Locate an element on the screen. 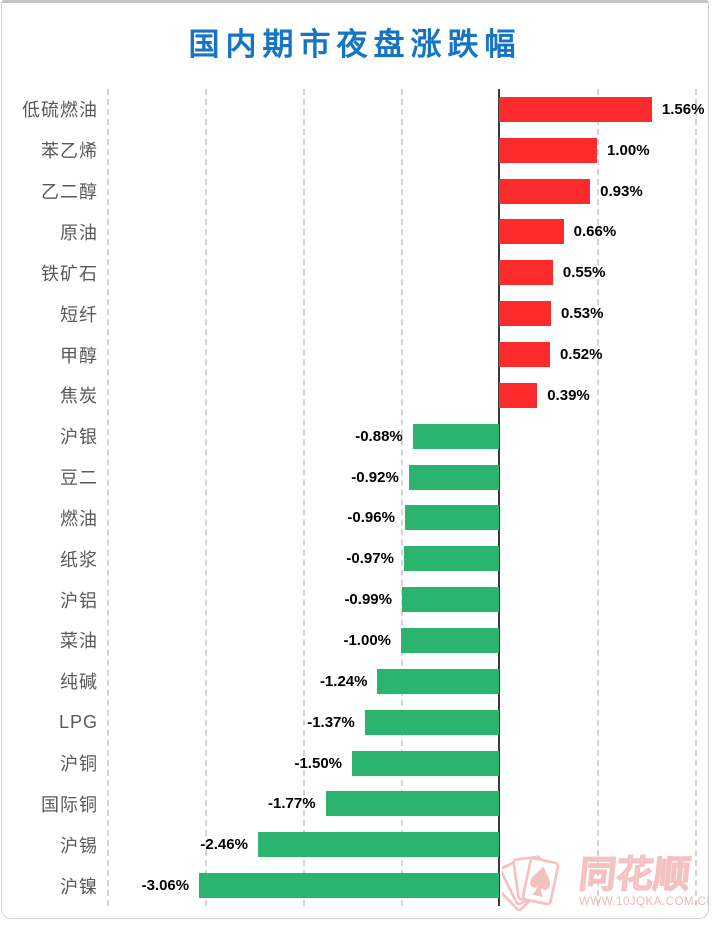  category-label: 乙二醇 is located at coordinates (69, 192).